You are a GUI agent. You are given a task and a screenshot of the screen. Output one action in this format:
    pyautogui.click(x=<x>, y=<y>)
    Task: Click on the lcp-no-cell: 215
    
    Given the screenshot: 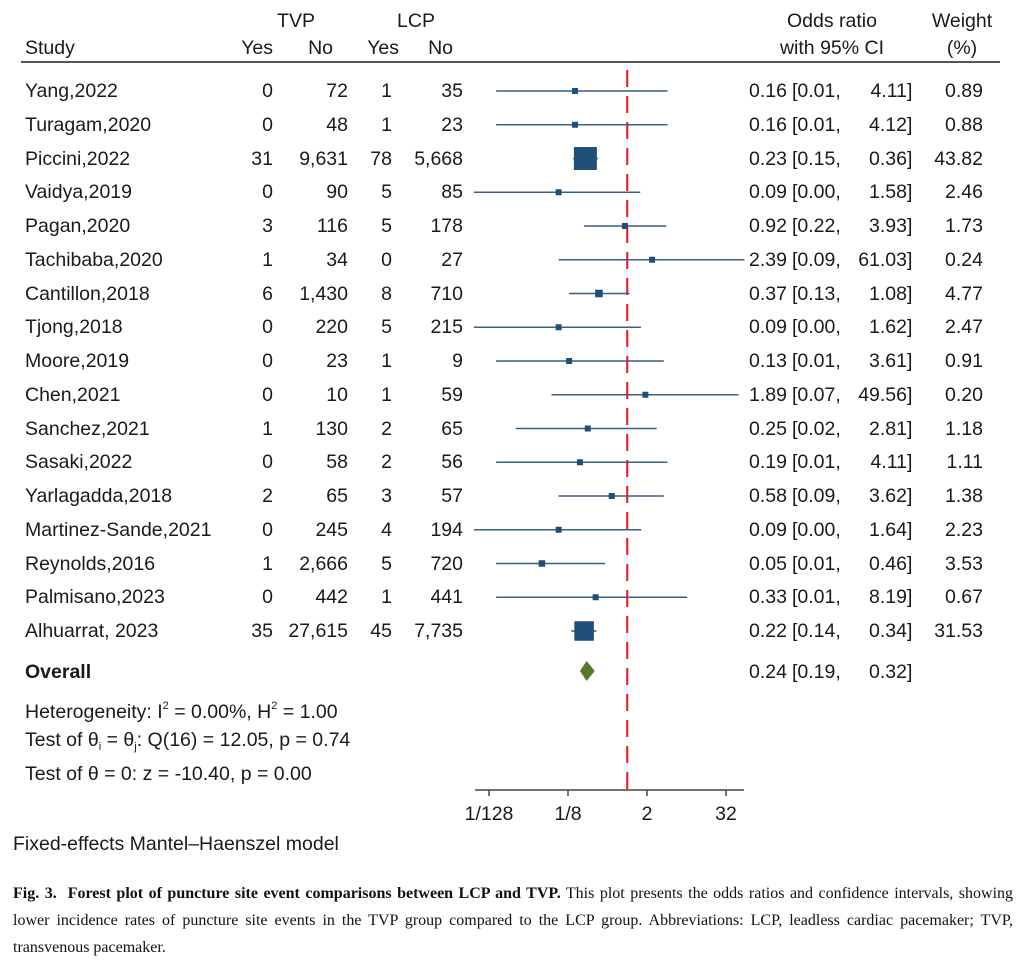 What is the action you would take?
    pyautogui.click(x=446, y=327)
    